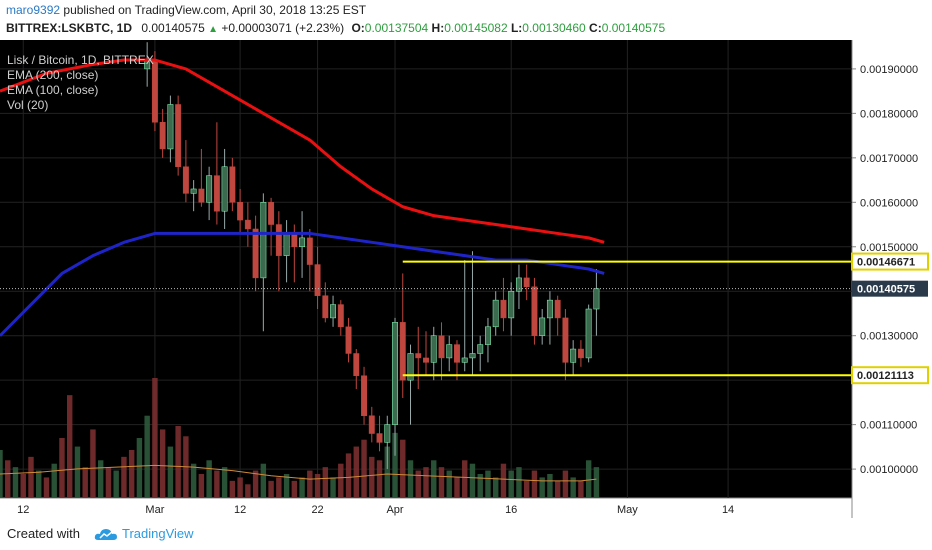 Image resolution: width=932 pixels, height=550 pixels. Describe the element at coordinates (595, 28) in the screenshot. I see `close-label: C:` at that location.